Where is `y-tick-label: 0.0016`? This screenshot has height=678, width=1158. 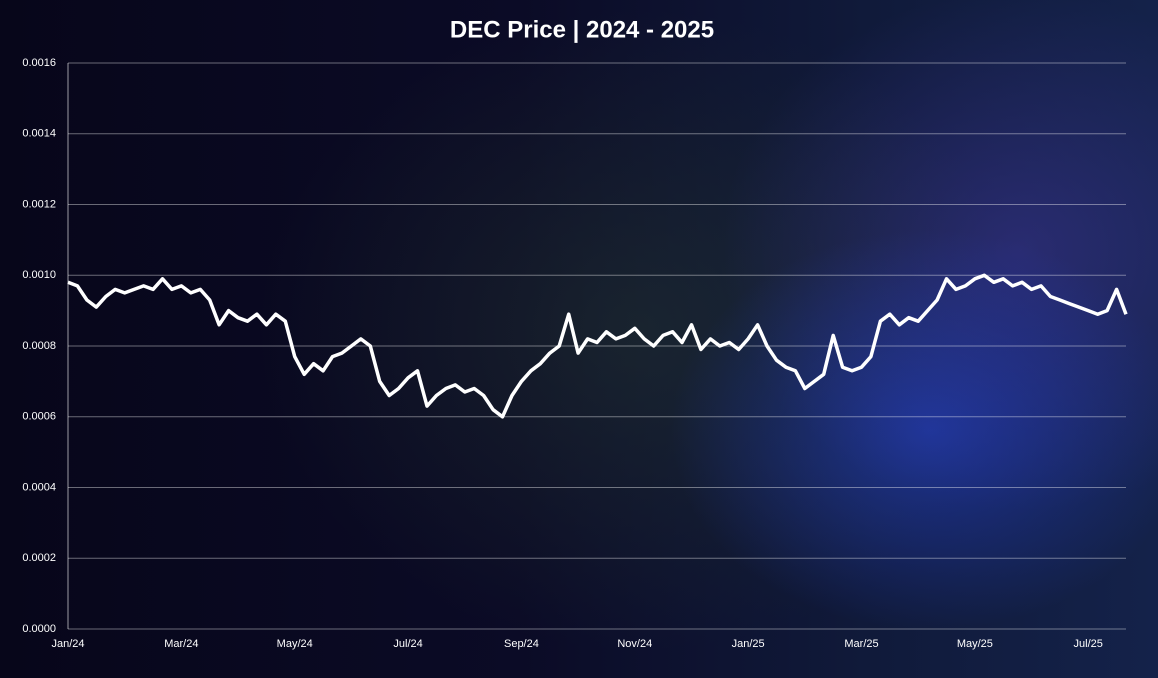
y-tick-label: 0.0016 is located at coordinates (39, 63).